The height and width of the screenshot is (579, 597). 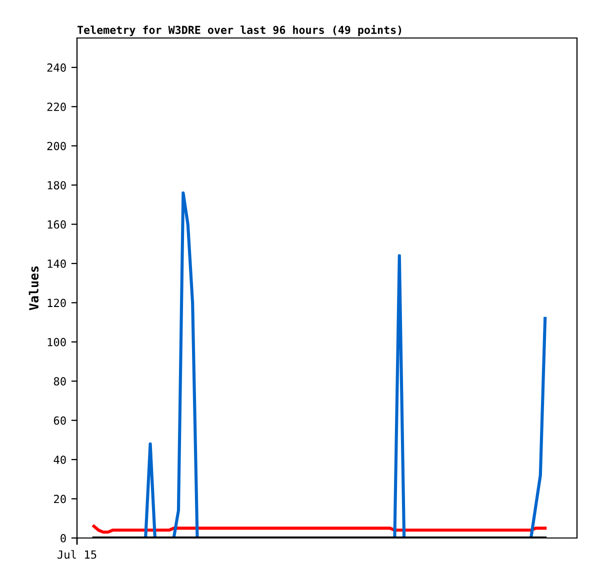 What do you see at coordinates (77, 554) in the screenshot?
I see `text: Jul 15` at bounding box center [77, 554].